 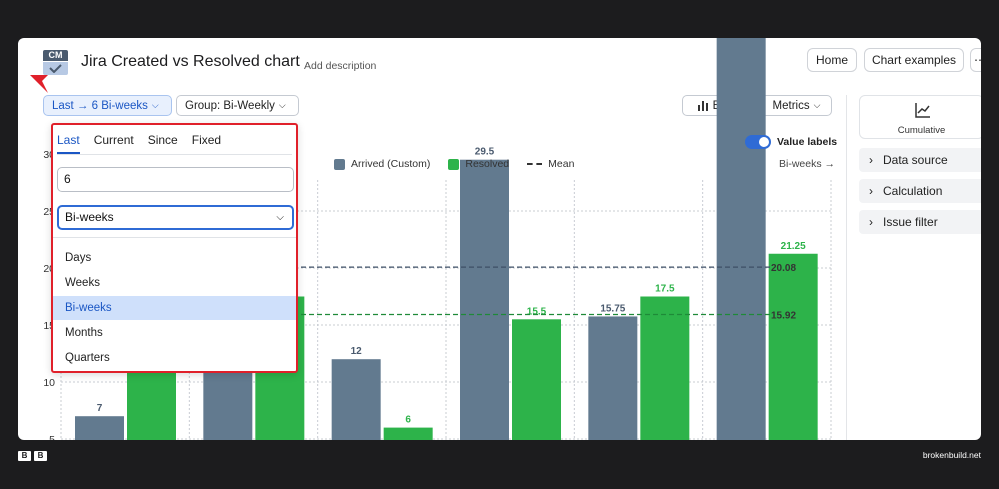 I want to click on legend-dash, so click(x=535, y=164).